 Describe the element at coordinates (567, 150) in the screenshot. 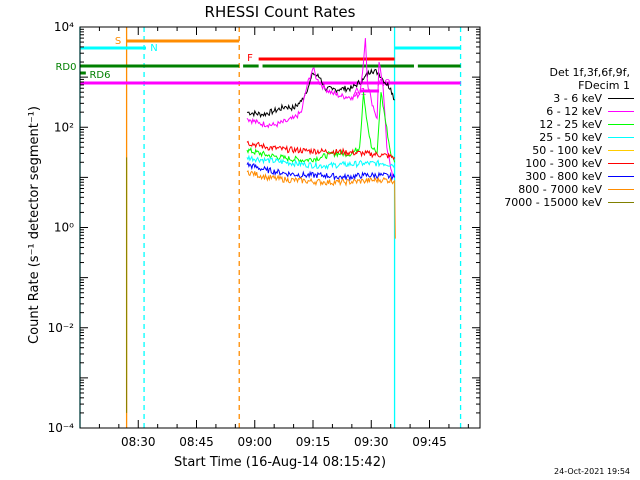

I see `legend-entry-label: 50 - 100 keV` at that location.